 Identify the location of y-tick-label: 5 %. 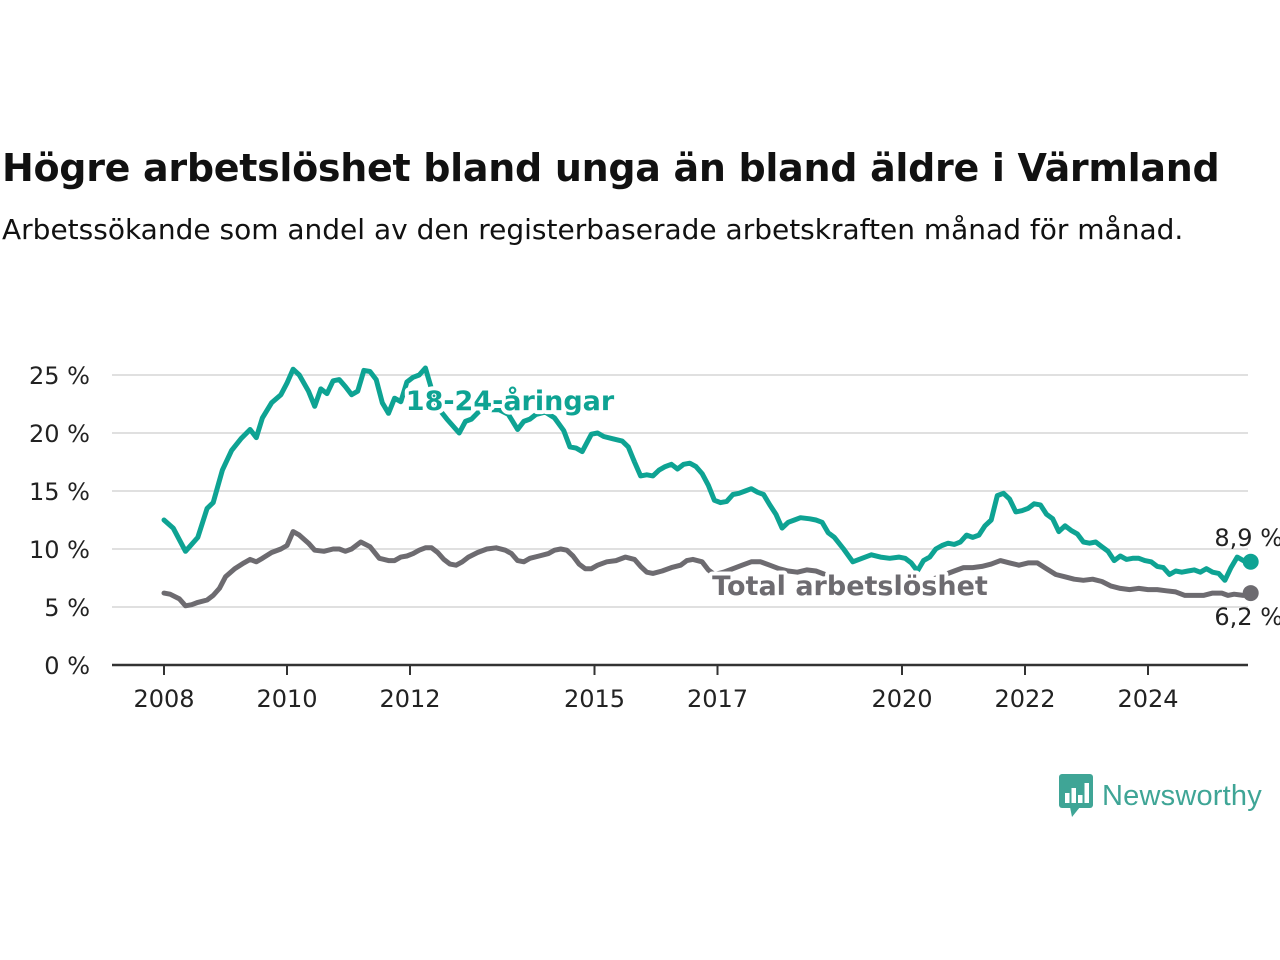
(67, 608).